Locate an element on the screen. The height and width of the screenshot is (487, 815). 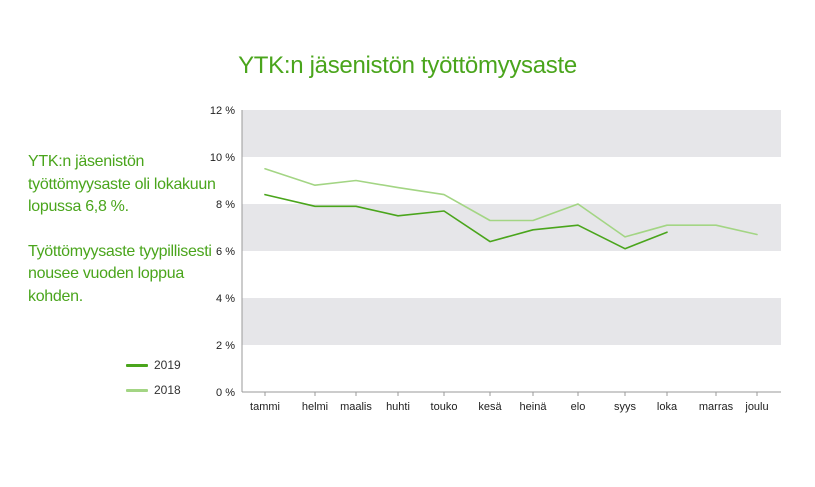
x-tick-label: maalis is located at coordinates (356, 407).